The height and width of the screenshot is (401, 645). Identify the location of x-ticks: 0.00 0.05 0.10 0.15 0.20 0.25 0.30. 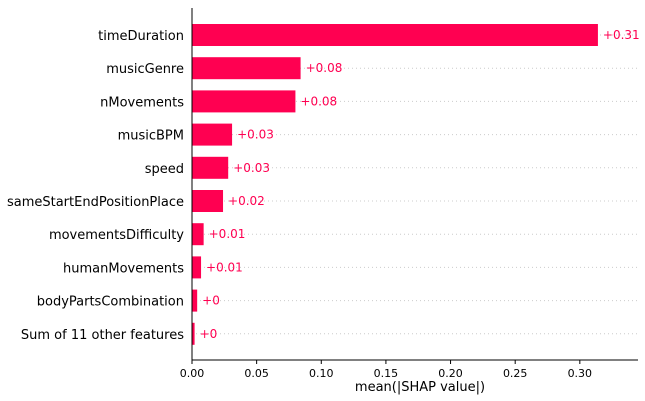
(386, 370).